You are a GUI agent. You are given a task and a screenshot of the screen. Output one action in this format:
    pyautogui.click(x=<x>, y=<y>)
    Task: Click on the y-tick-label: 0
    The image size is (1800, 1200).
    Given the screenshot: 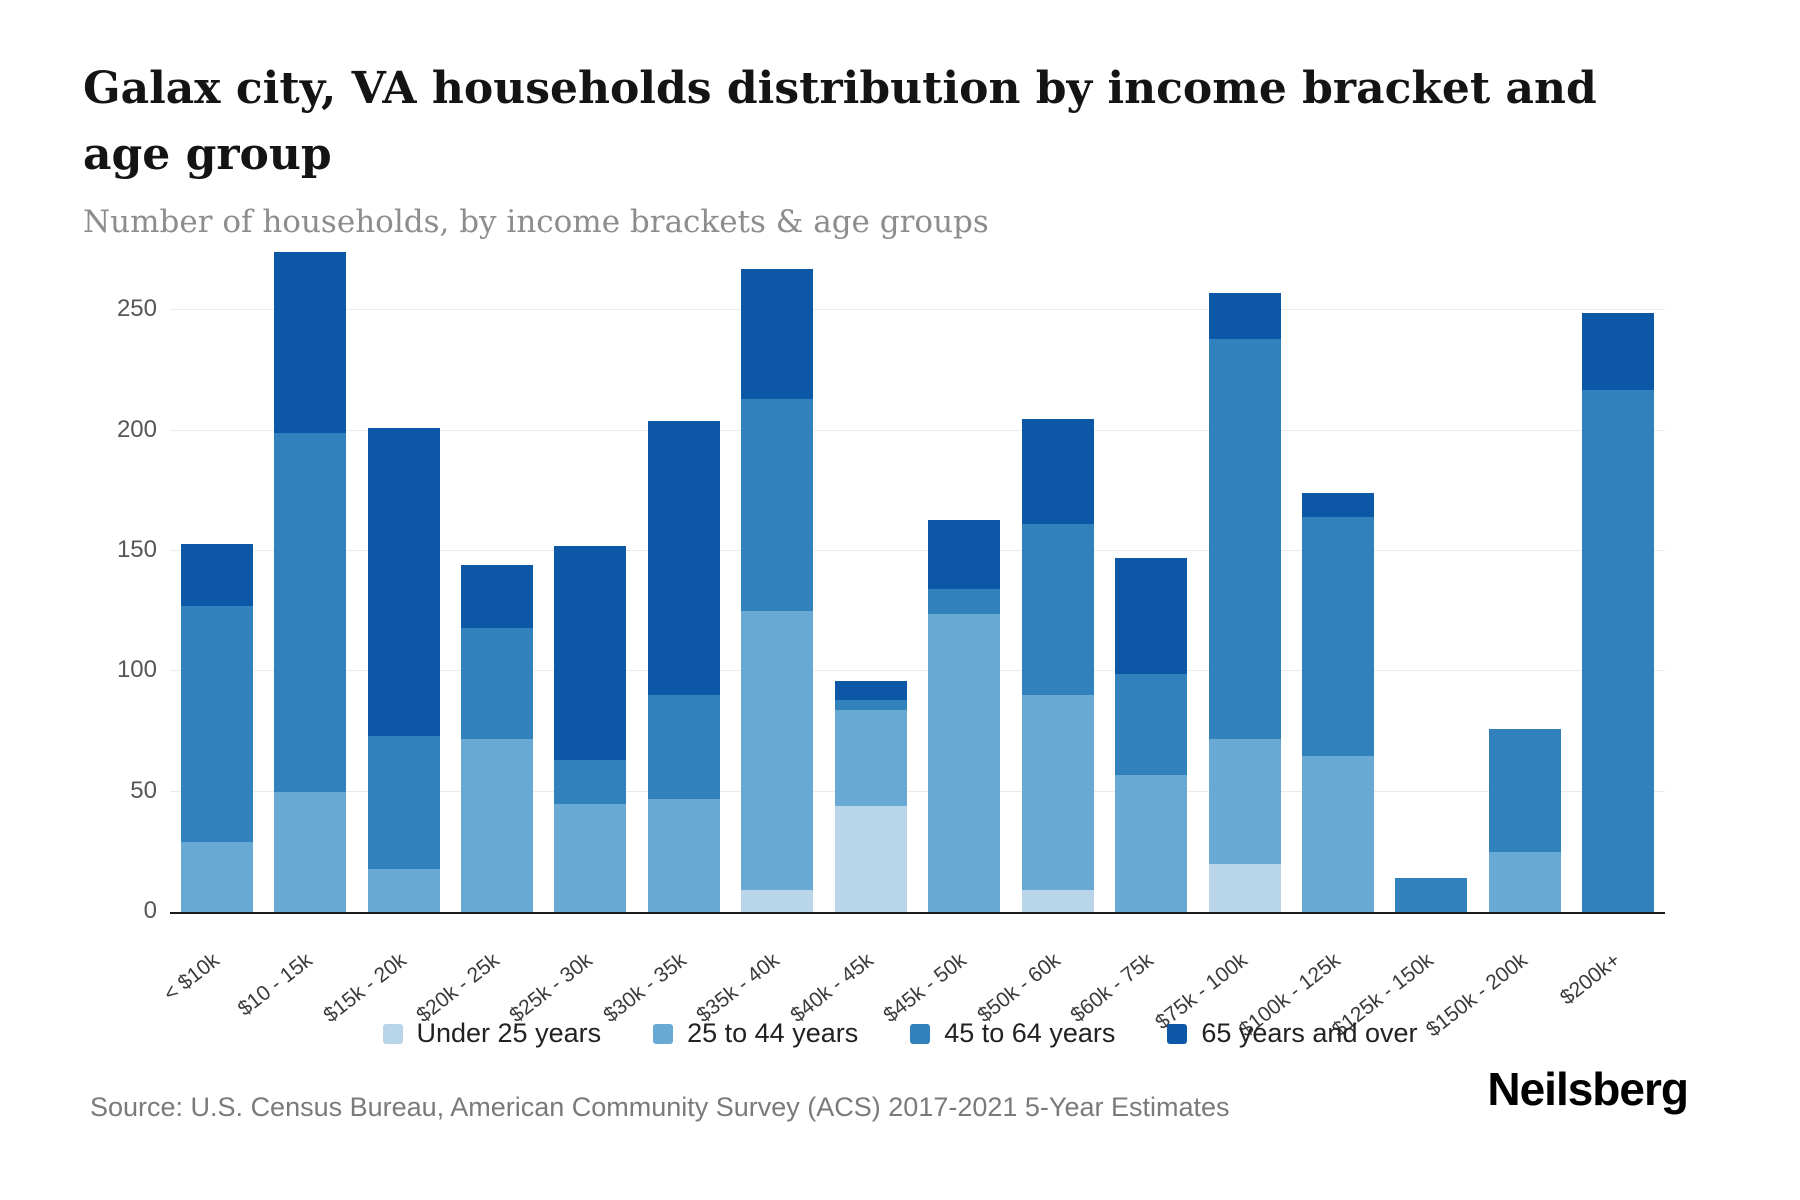 What is the action you would take?
    pyautogui.click(x=150, y=910)
    